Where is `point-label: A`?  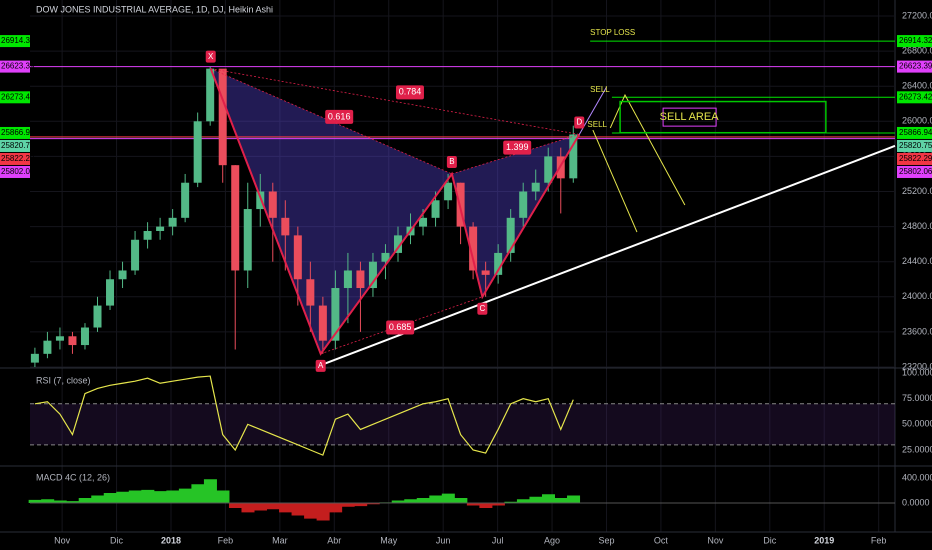
point-label: A is located at coordinates (321, 365).